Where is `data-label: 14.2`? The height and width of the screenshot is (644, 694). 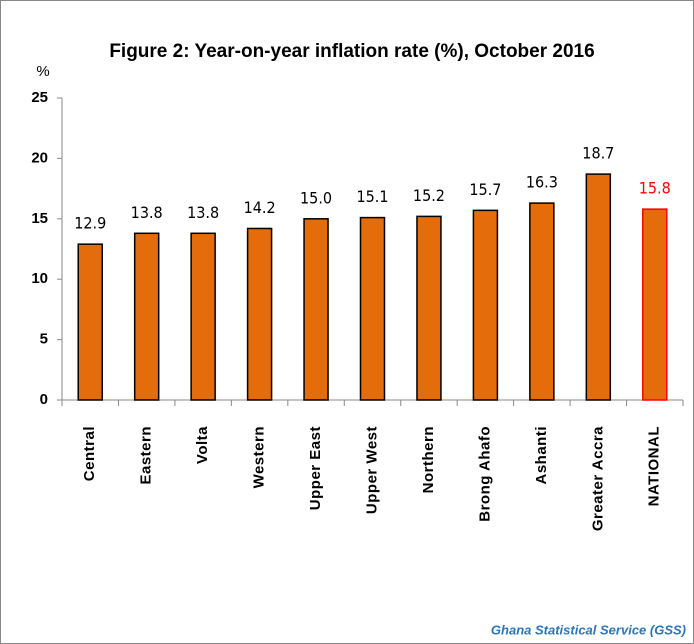 data-label: 14.2 is located at coordinates (260, 207).